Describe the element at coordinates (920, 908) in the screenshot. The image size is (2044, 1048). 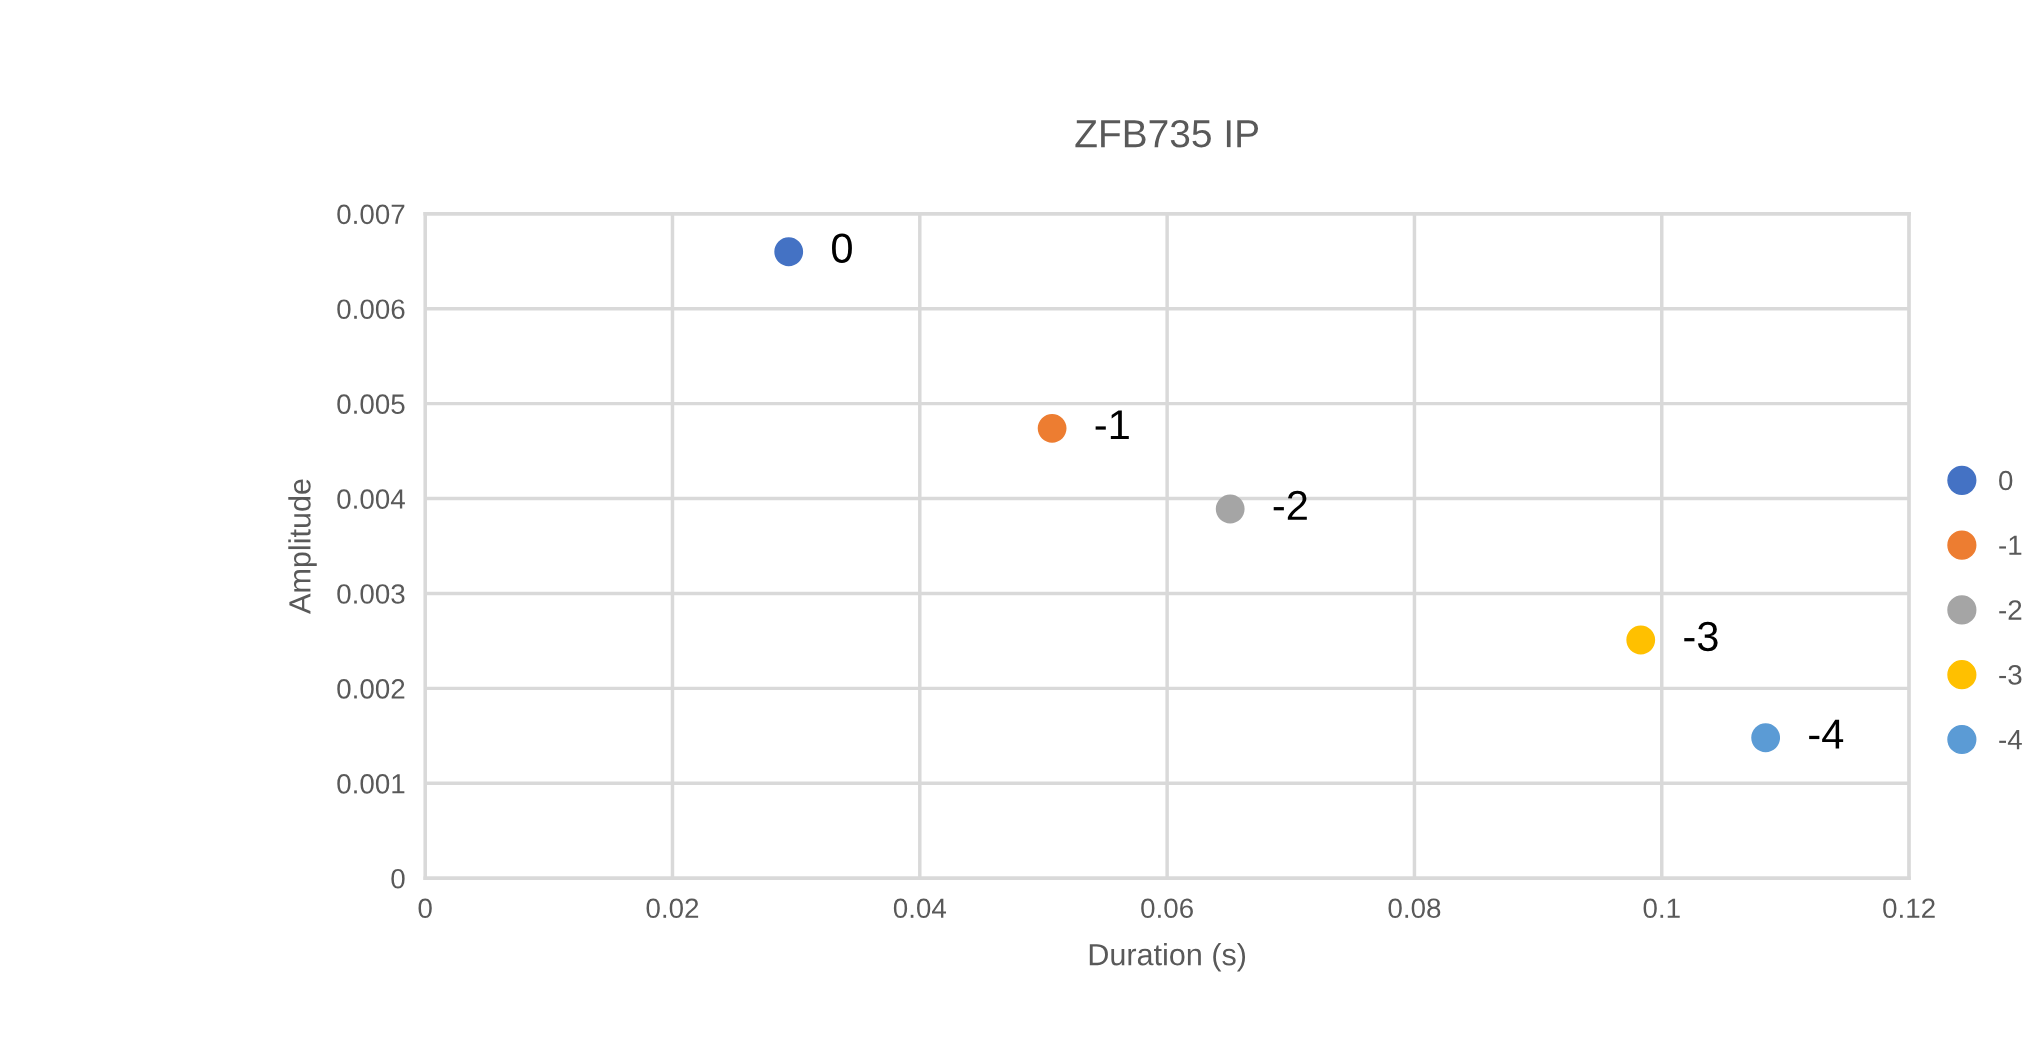
I see `x-tick-label: 0.04` at that location.